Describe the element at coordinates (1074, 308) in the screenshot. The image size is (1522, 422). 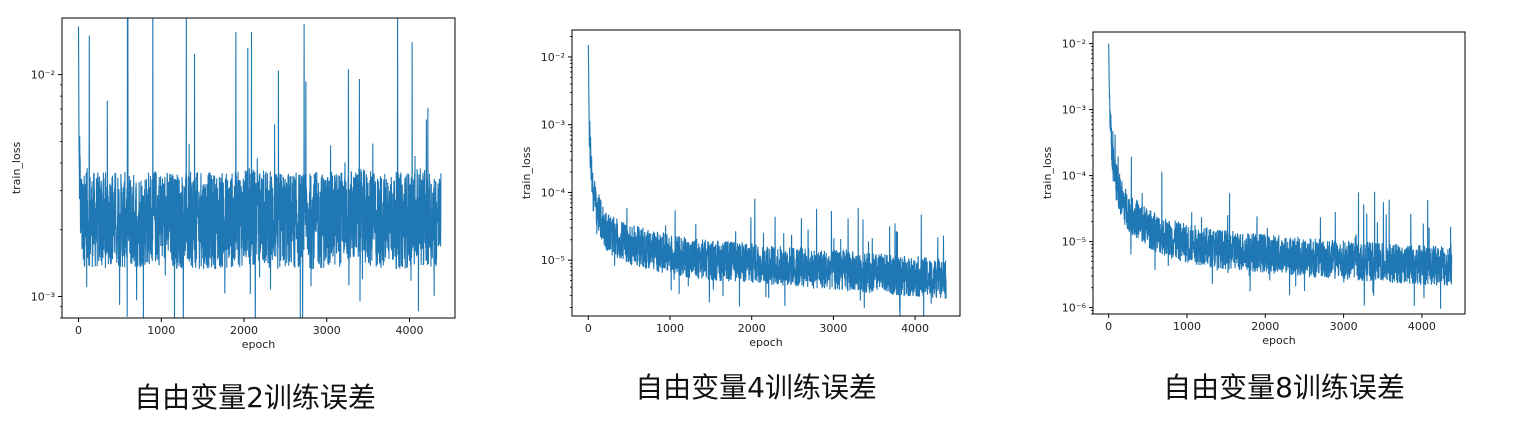
I see `y-tick-label: 10⁻⁶` at that location.